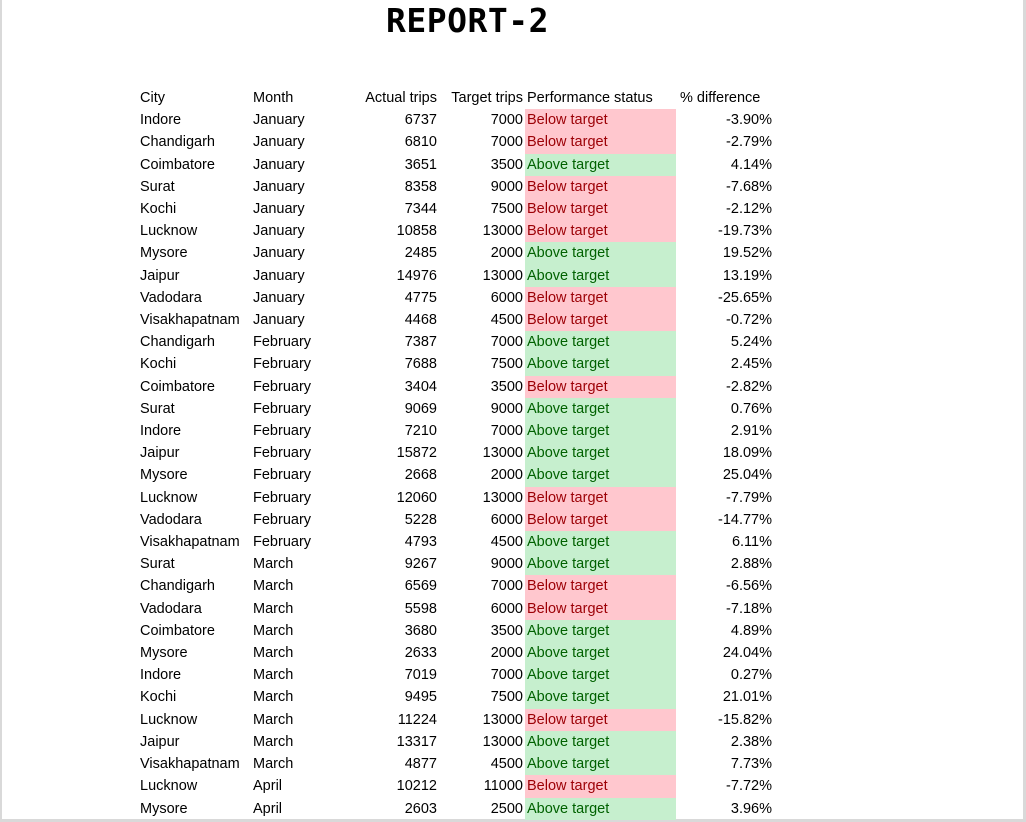 This screenshot has height=822, width=1026. Describe the element at coordinates (749, 386) in the screenshot. I see `cell-percent-difference: -2.82%` at that location.